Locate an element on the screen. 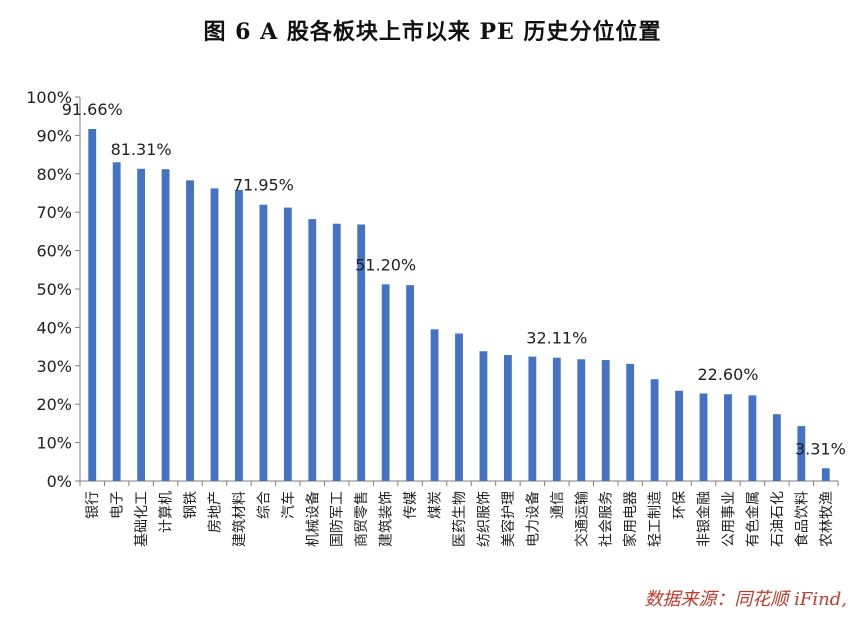  y-tick-label: 0% is located at coordinates (59, 481).